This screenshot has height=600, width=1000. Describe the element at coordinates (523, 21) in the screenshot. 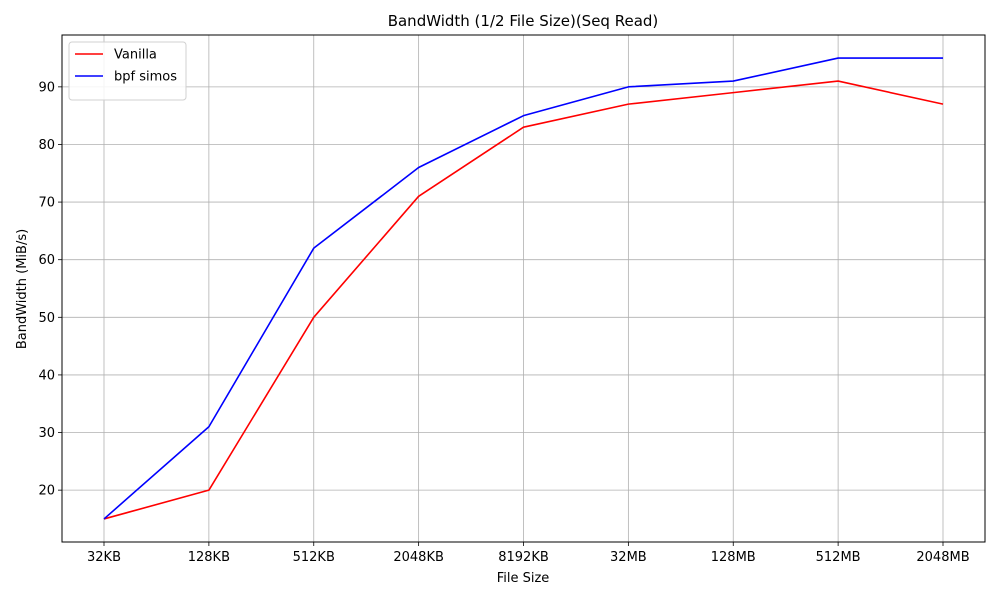

I see `chart-title: BandWidth (1/2 File Size)(Seq Read)` at that location.